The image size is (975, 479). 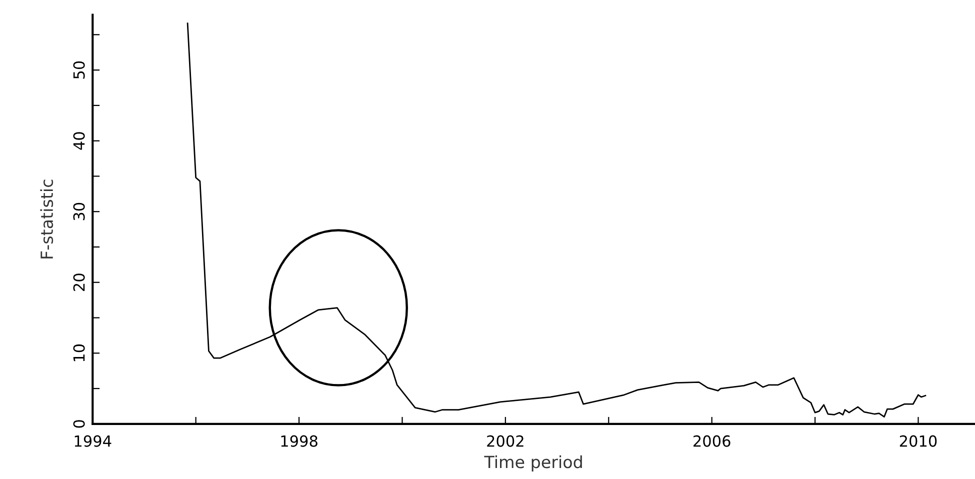 What do you see at coordinates (505, 441) in the screenshot?
I see `x-tick-label: 2002` at bounding box center [505, 441].